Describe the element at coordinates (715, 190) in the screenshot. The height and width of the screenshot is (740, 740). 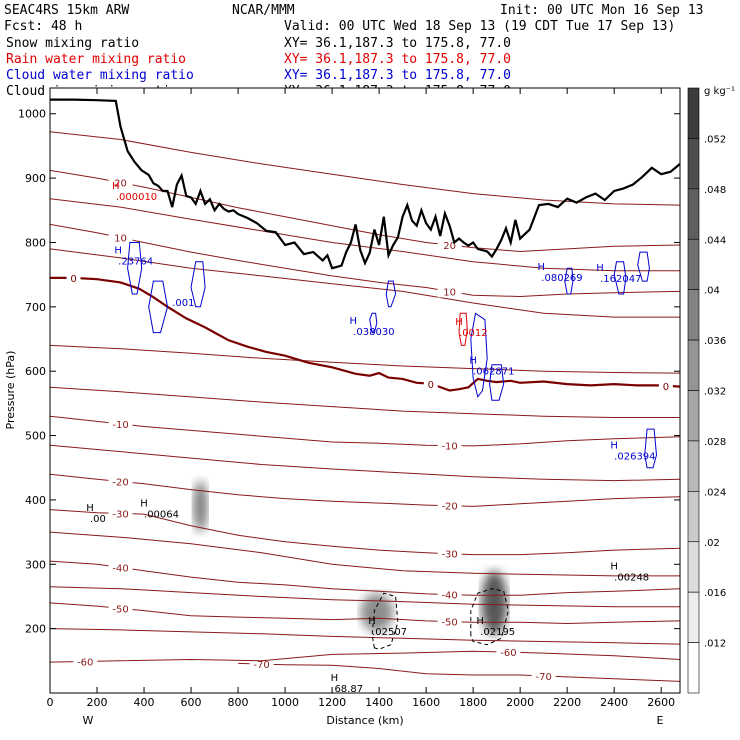
I see `colorbar-tick-label: .048` at that location.